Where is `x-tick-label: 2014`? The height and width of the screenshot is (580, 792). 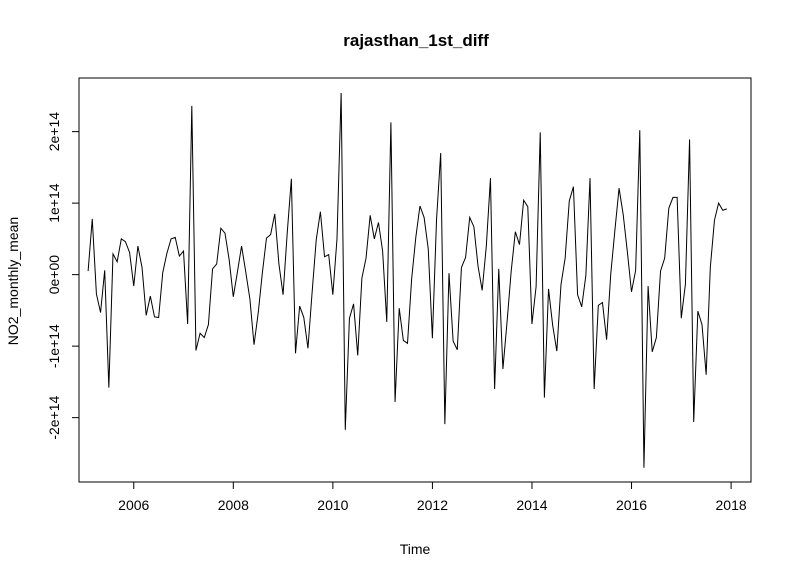 x-tick-label: 2014 is located at coordinates (531, 505).